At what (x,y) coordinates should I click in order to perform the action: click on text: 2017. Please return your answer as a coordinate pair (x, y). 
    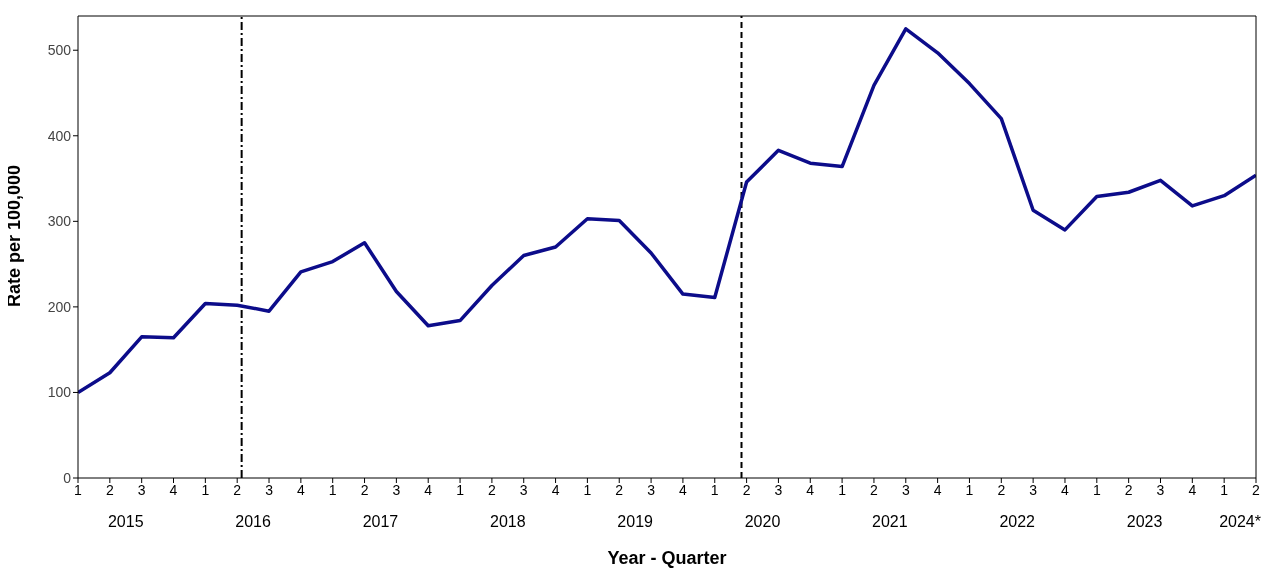
    Looking at the image, I should click on (380, 522).